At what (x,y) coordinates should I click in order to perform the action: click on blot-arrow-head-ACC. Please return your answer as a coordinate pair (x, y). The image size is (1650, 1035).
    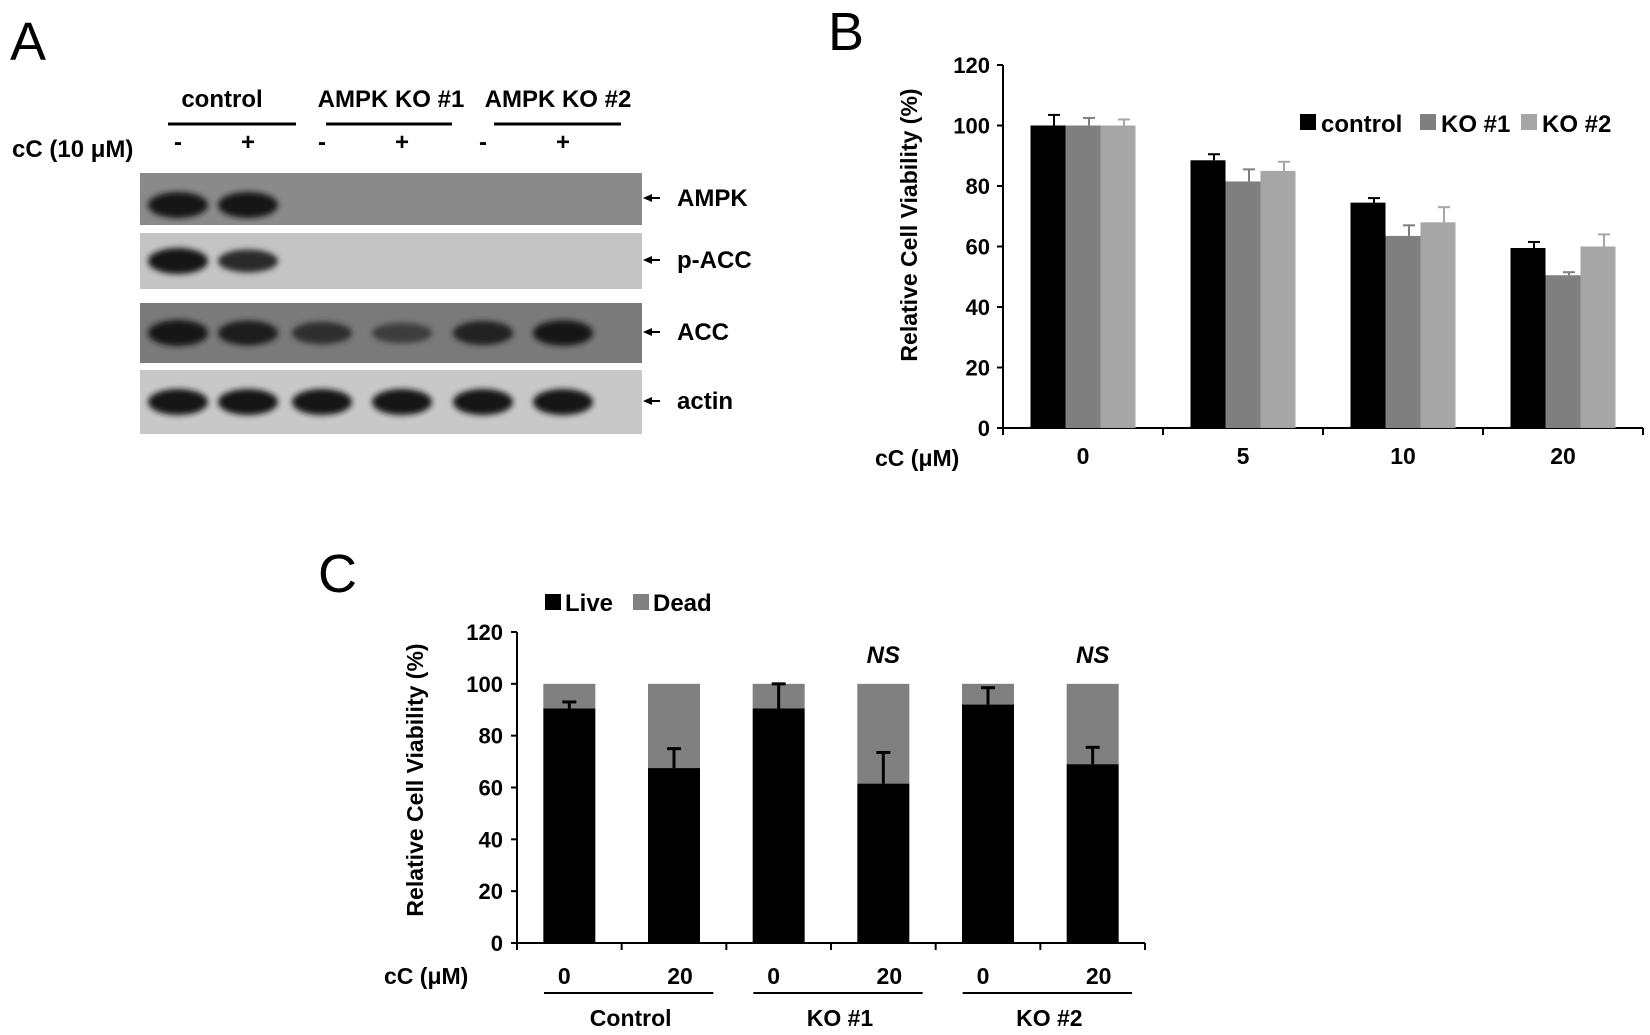
    Looking at the image, I should click on (647, 332).